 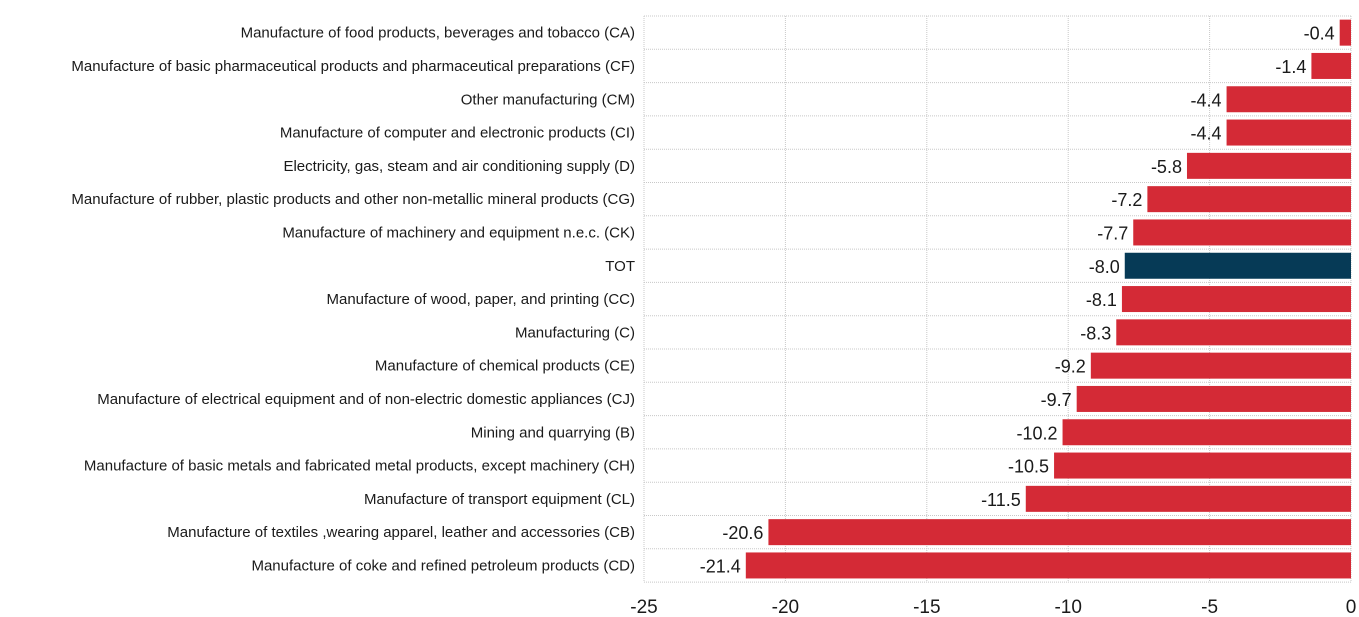 What do you see at coordinates (742, 533) in the screenshot?
I see `value-label: -20.6` at bounding box center [742, 533].